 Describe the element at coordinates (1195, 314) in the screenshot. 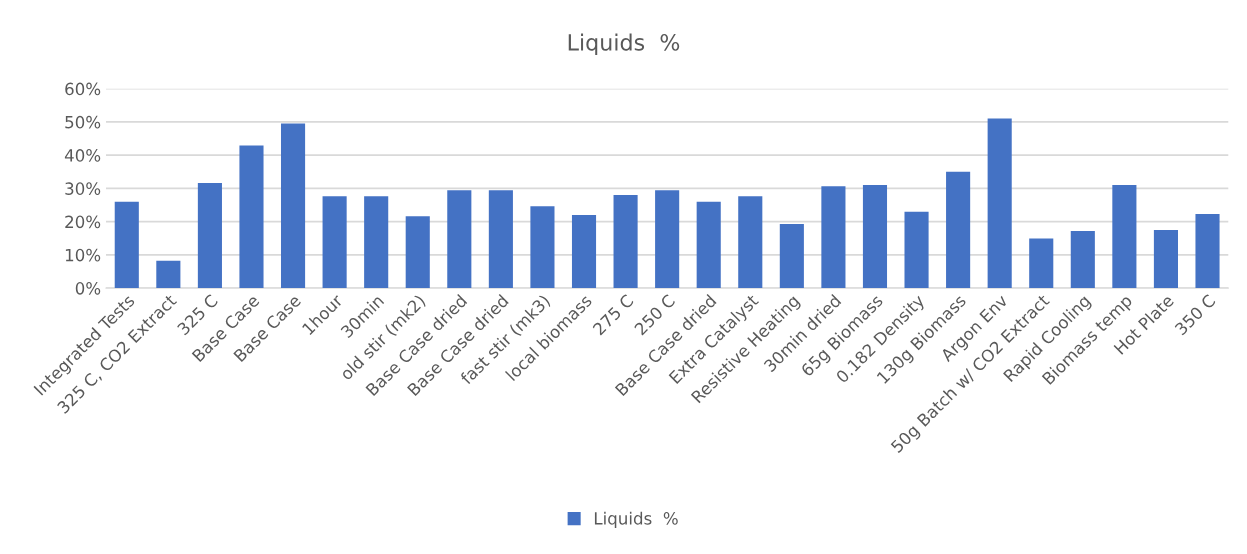

I see `x-tick-label: 350 C` at that location.